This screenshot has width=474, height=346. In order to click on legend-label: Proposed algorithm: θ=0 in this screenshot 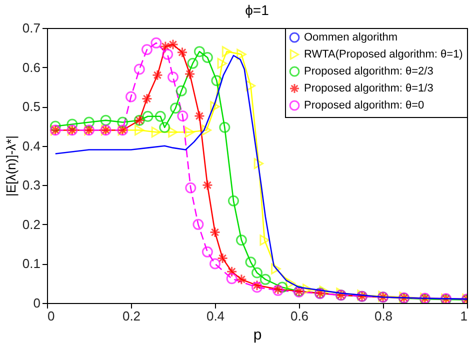, I will do `click(364, 106)`.